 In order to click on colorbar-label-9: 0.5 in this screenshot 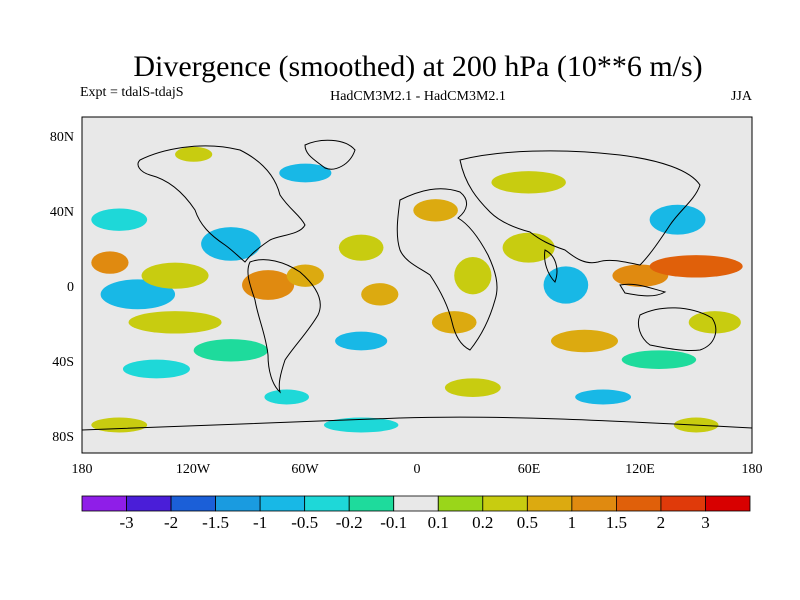, I will do `click(527, 522)`.